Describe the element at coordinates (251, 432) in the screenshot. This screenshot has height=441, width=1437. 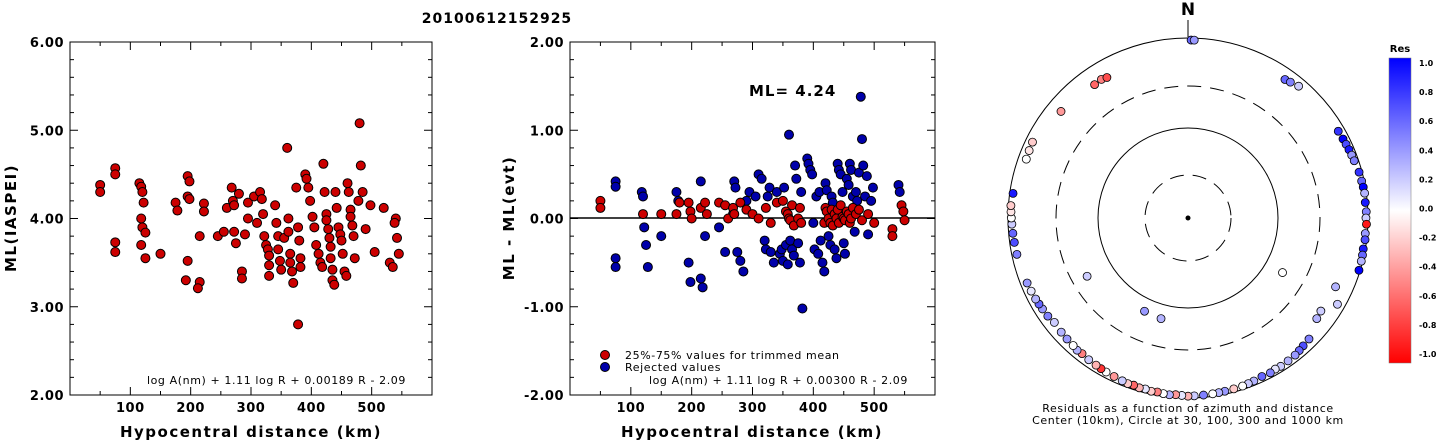
I see `x-axis-label: Hypocentral distance (km)` at that location.